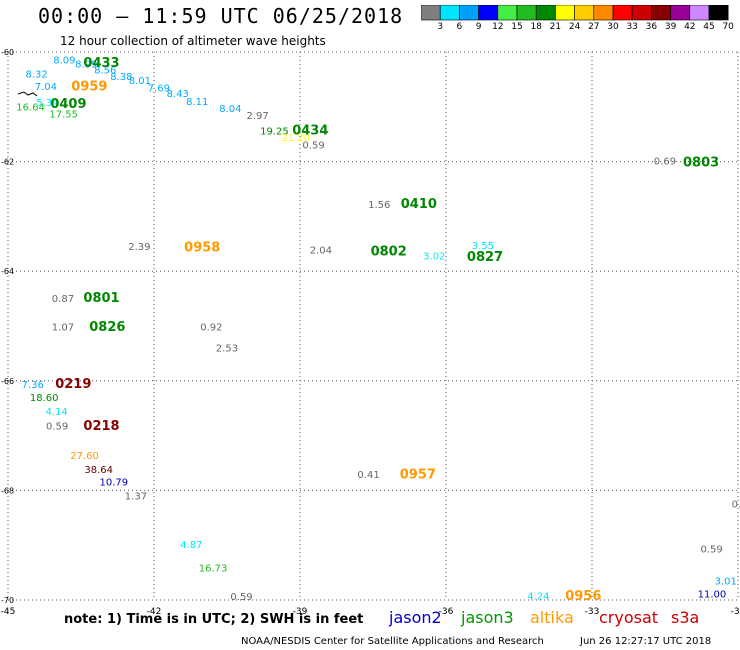 The image size is (740, 650). I want to click on colorbar-tick: 24, so click(574, 27).